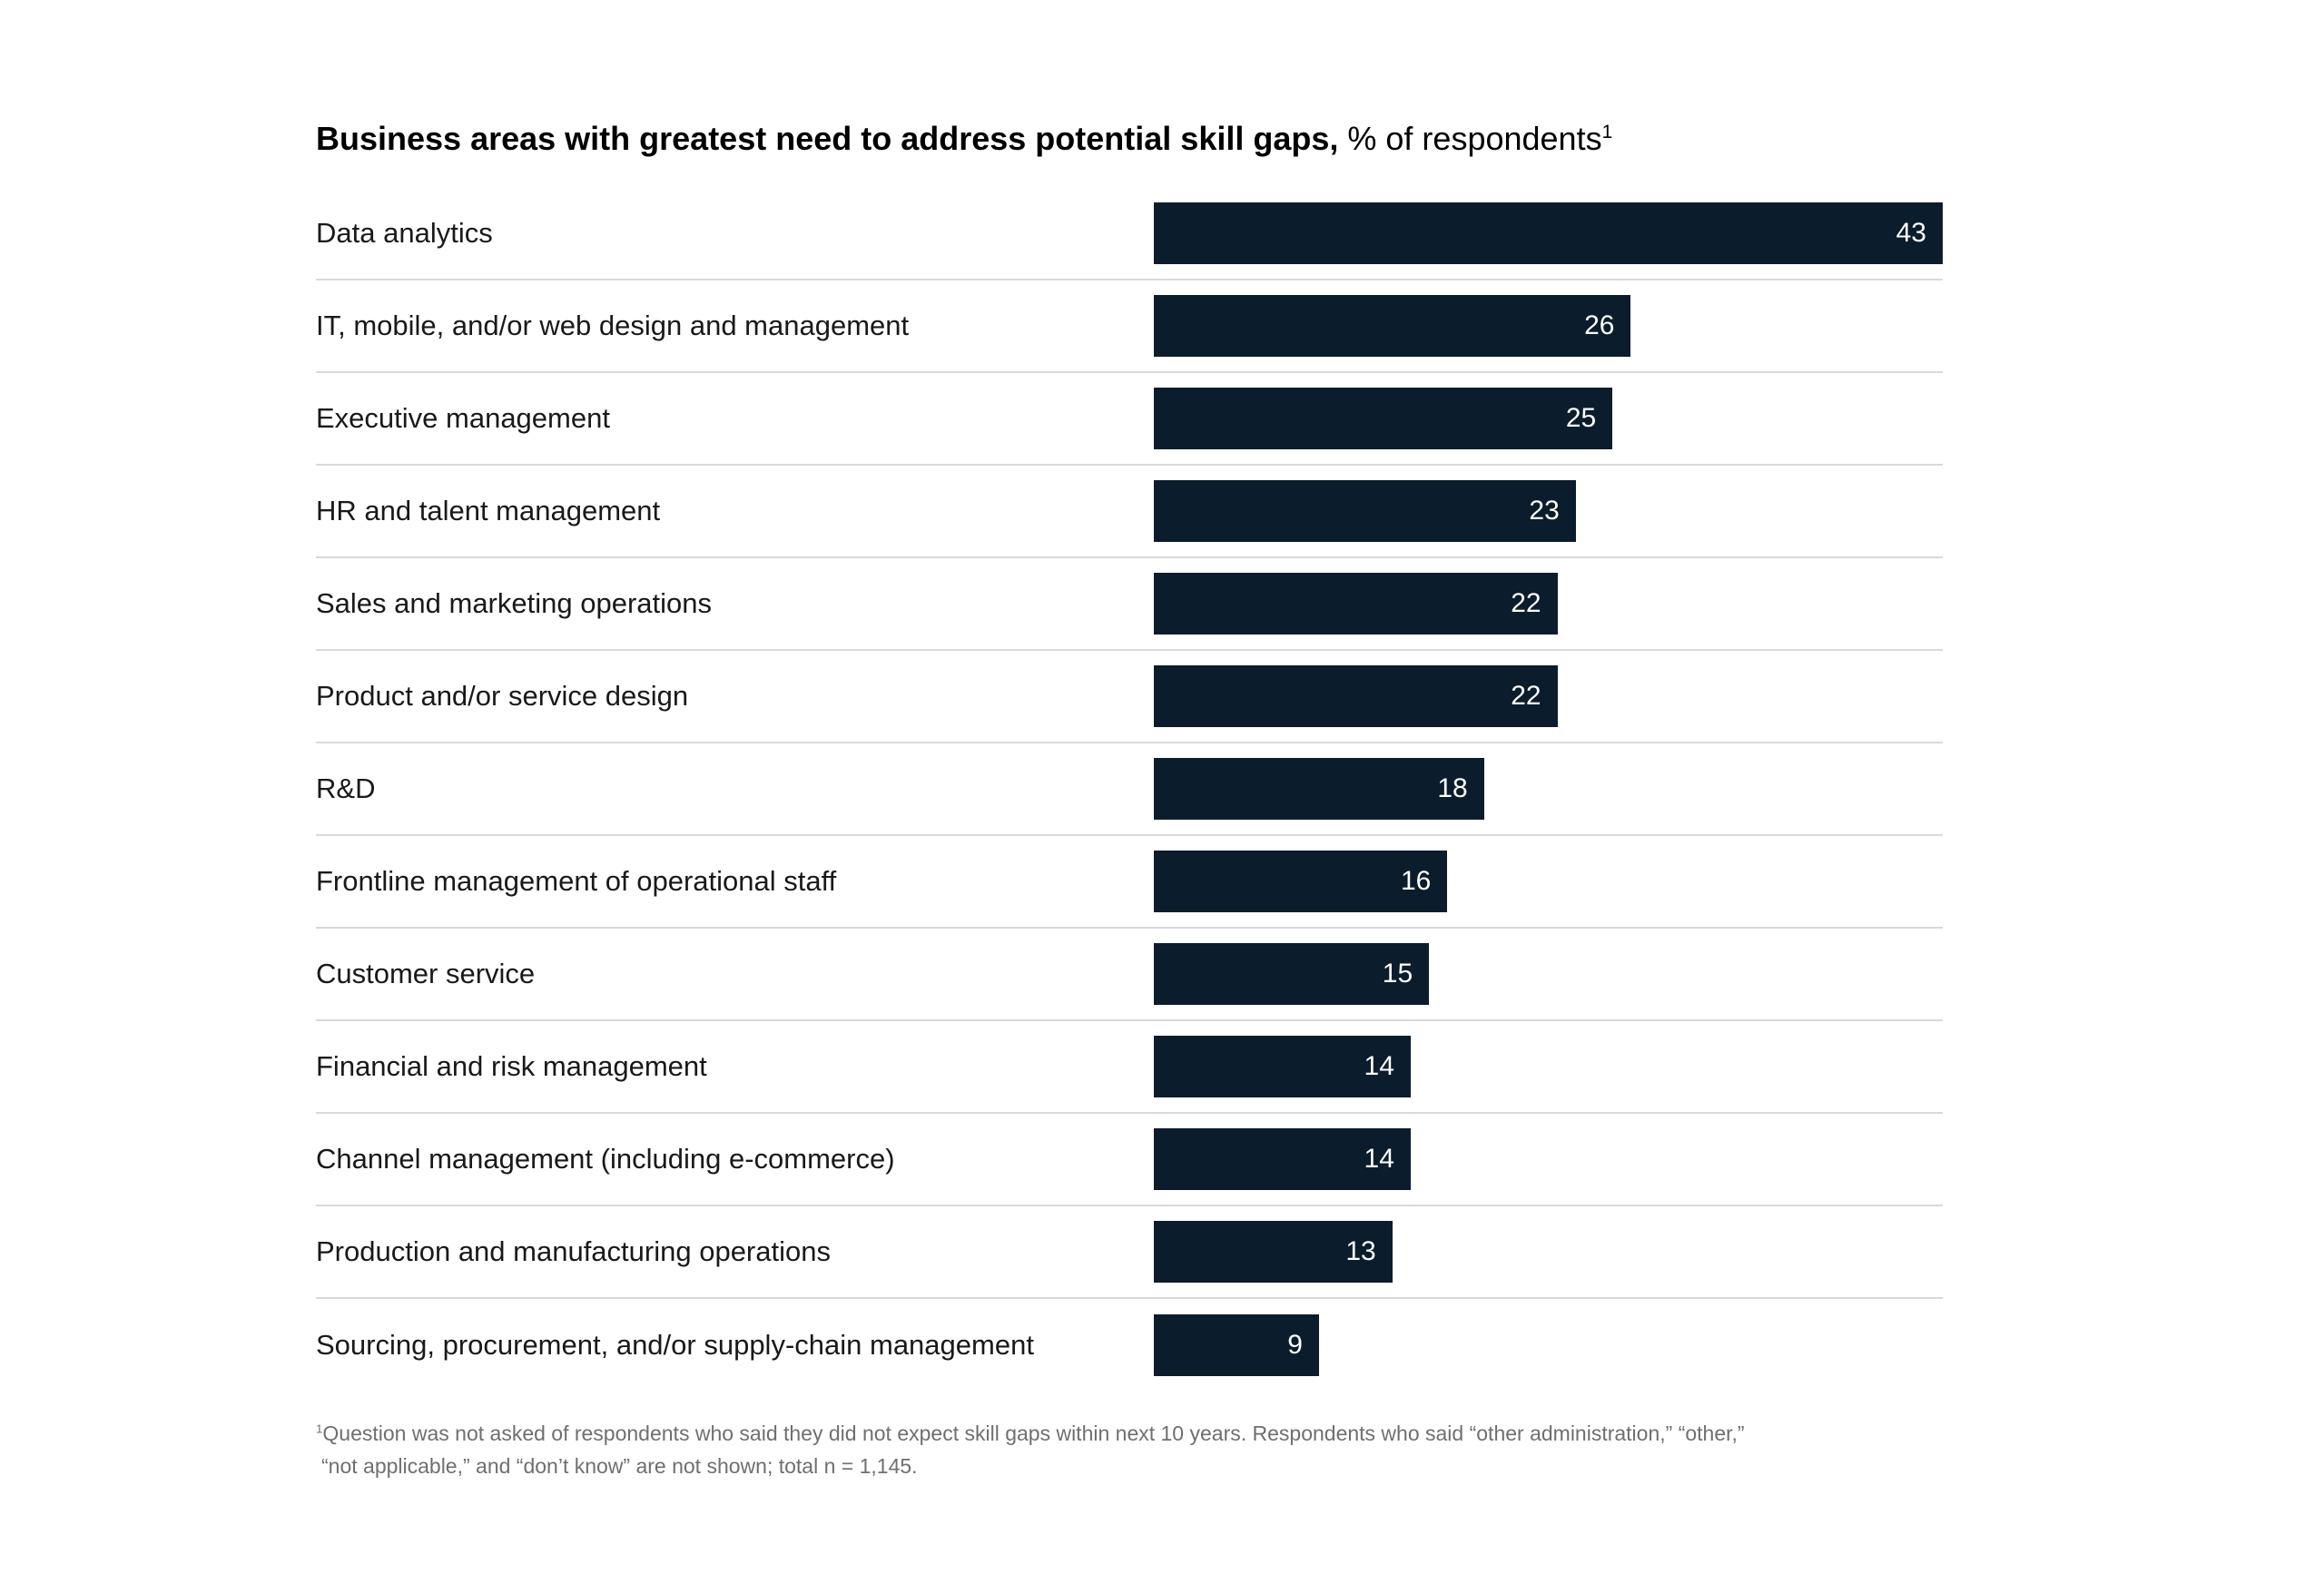 This screenshot has width=2324, height=1574. What do you see at coordinates (1301, 881) in the screenshot?
I see `bar: 16` at bounding box center [1301, 881].